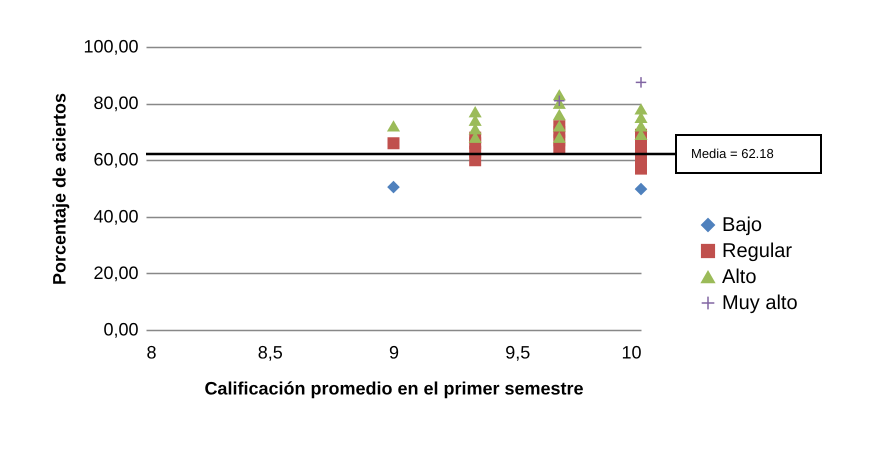  I want to click on legend-label: Regular, so click(757, 251).